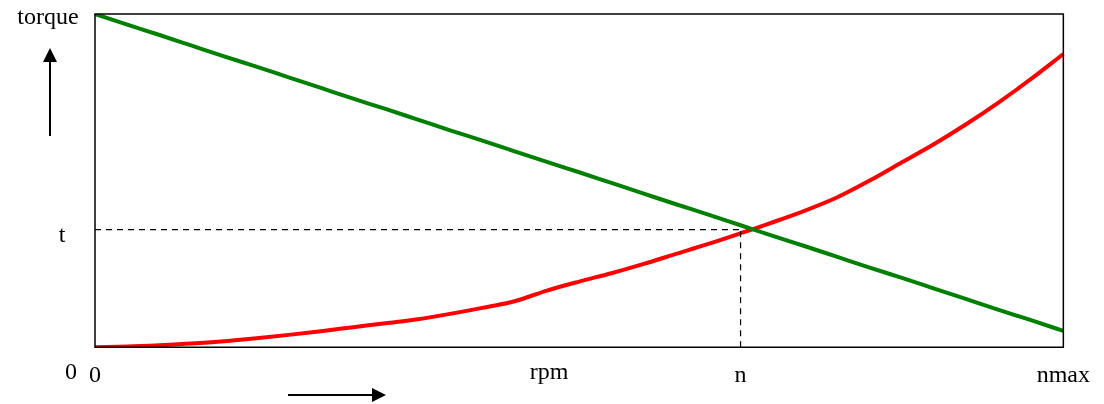  Describe the element at coordinates (1063, 373) in the screenshot. I see `x-tick-label: nmax` at that location.